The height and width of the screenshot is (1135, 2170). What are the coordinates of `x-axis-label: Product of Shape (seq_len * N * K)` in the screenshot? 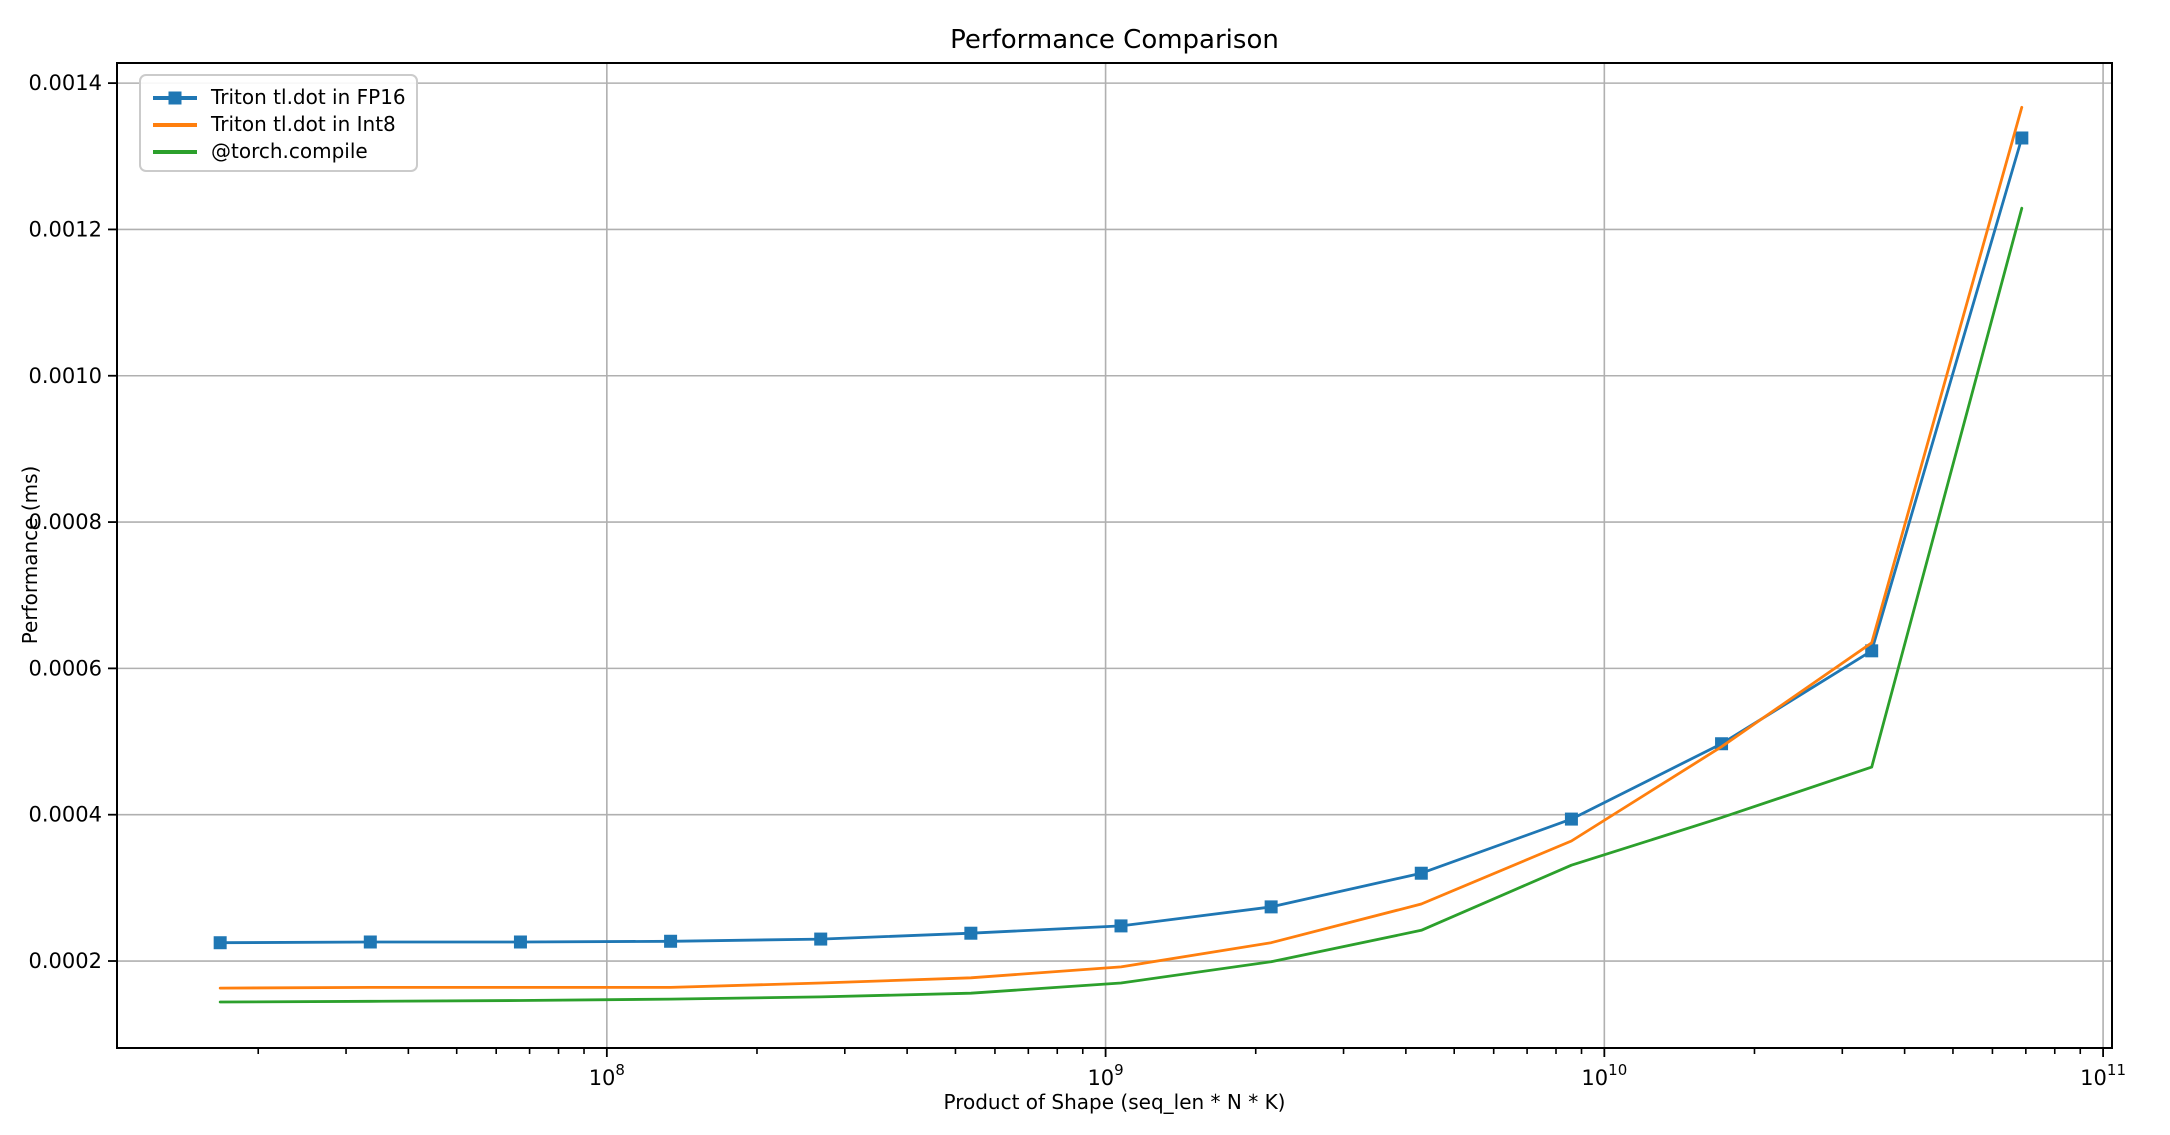 It's located at (1114, 1102).